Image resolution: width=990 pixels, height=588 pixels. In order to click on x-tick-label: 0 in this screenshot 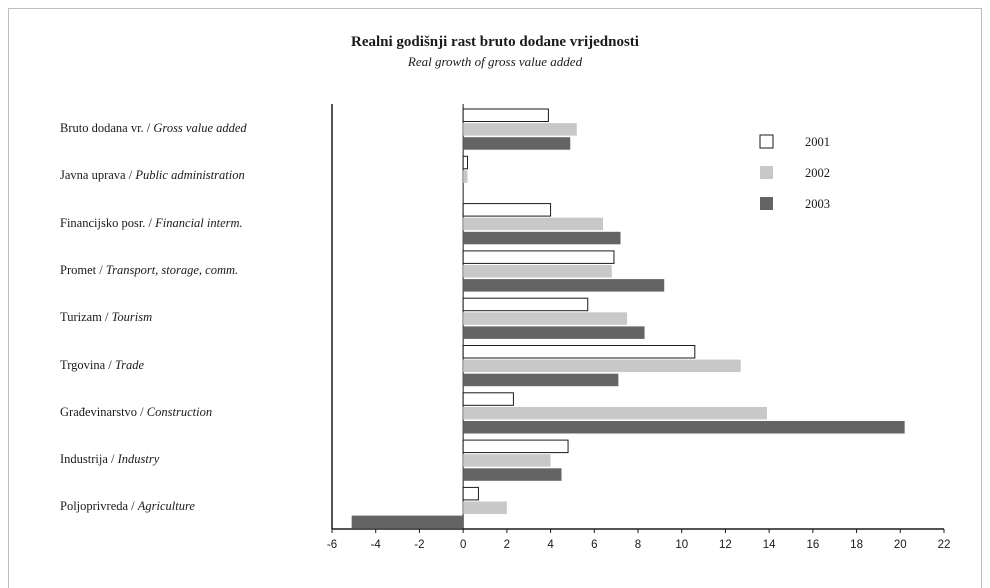, I will do `click(463, 545)`.